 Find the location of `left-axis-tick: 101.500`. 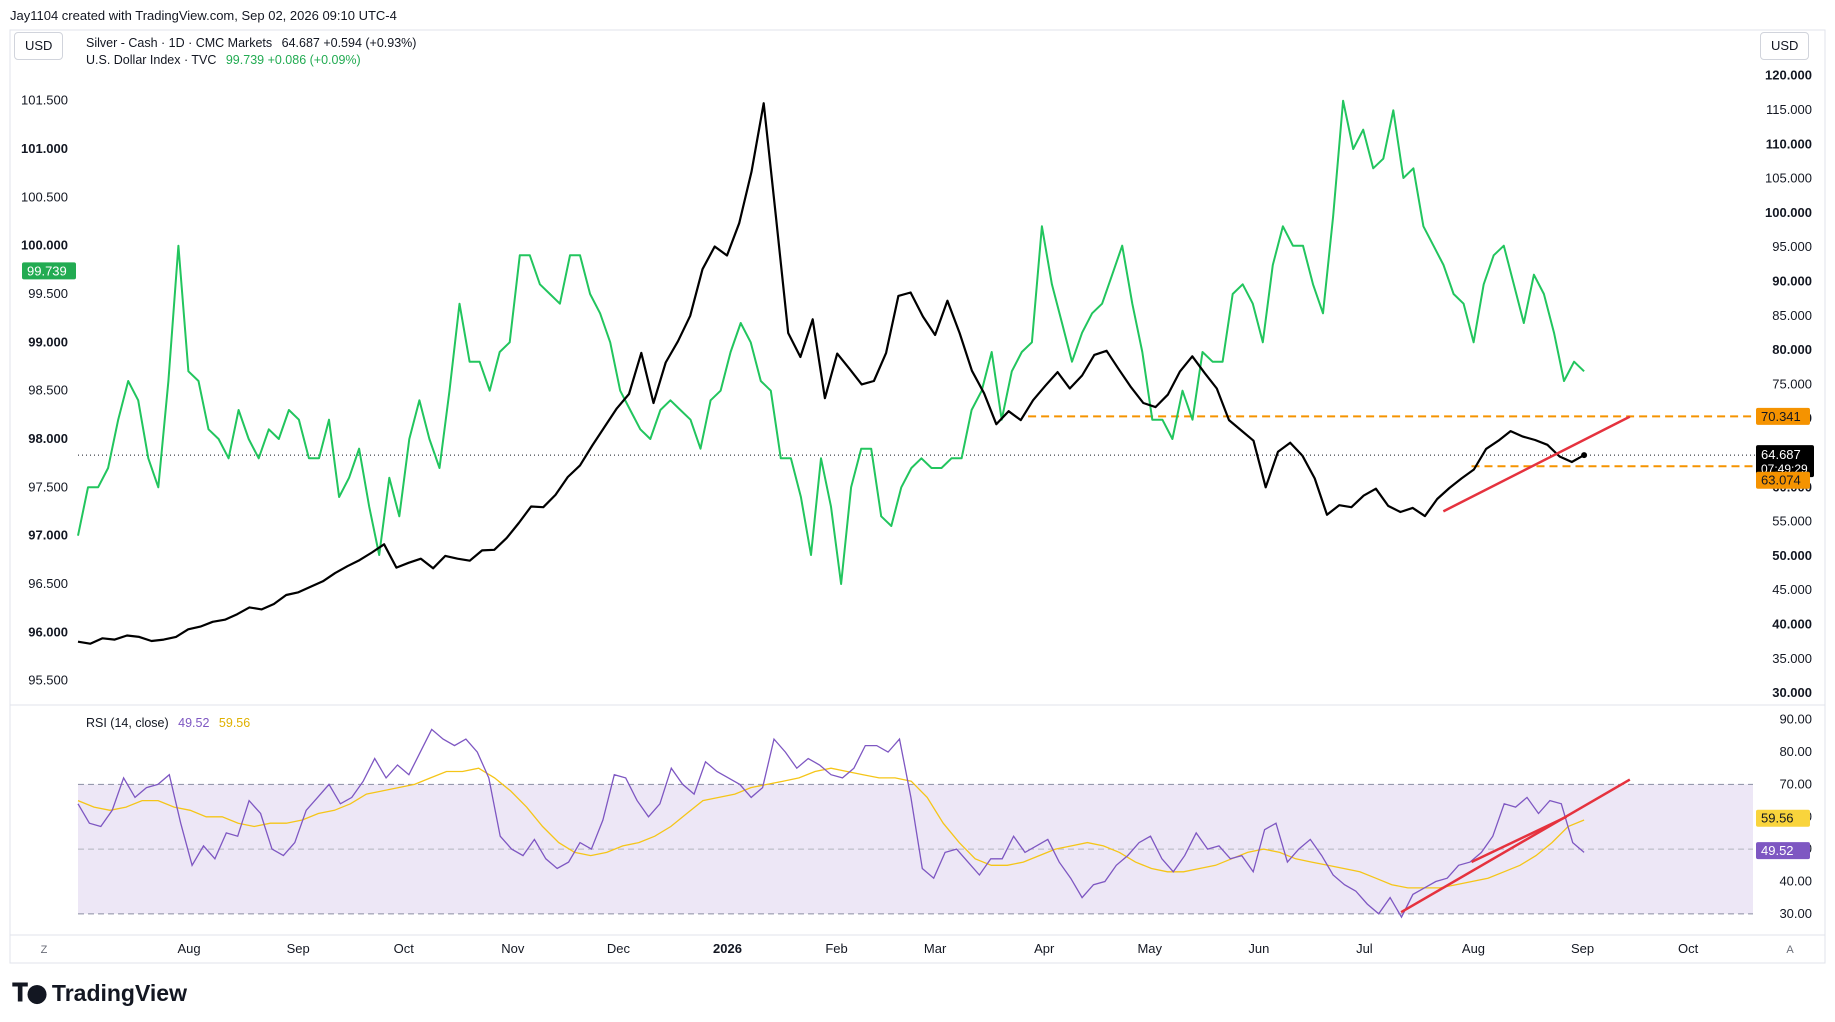

left-axis-tick: 101.500 is located at coordinates (44, 100).